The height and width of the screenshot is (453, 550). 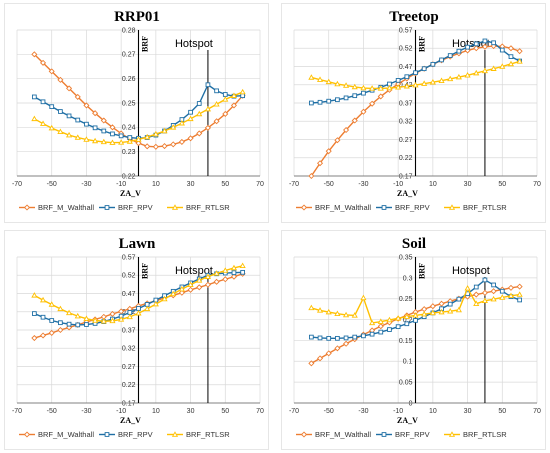 I want to click on x-tick-label: 70, so click(x=537, y=184).